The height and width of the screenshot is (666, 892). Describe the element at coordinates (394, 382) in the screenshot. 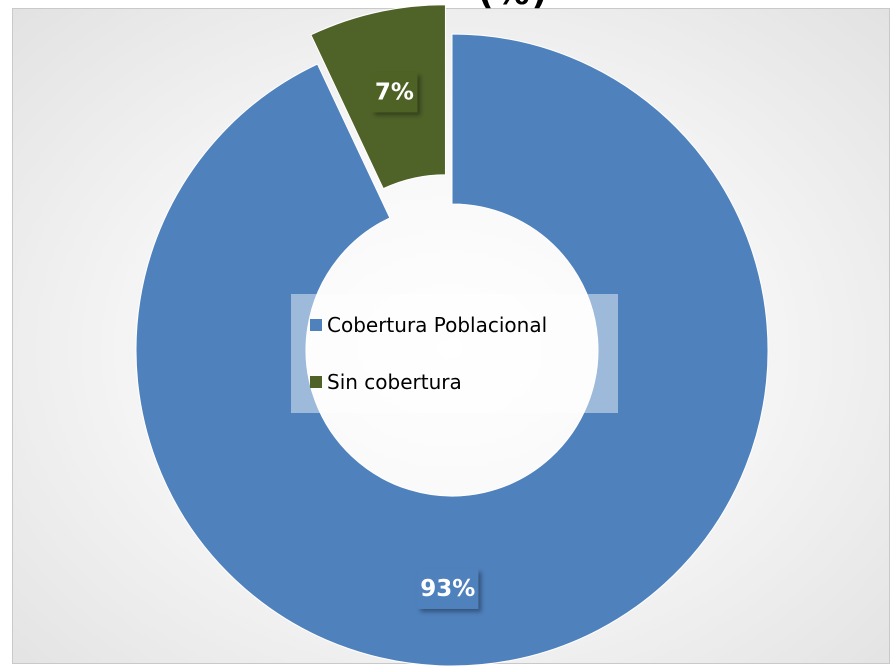

I see `legend-label: Sin cobertura` at that location.